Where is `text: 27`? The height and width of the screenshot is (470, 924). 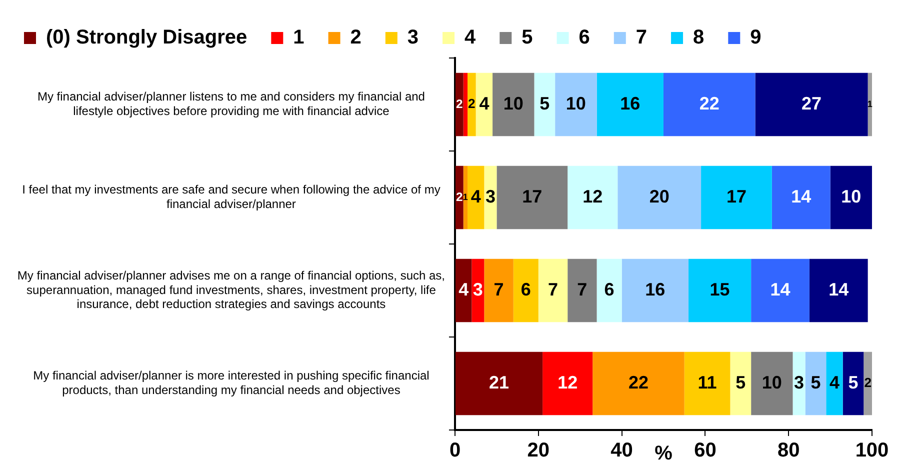 text: 27 is located at coordinates (812, 103).